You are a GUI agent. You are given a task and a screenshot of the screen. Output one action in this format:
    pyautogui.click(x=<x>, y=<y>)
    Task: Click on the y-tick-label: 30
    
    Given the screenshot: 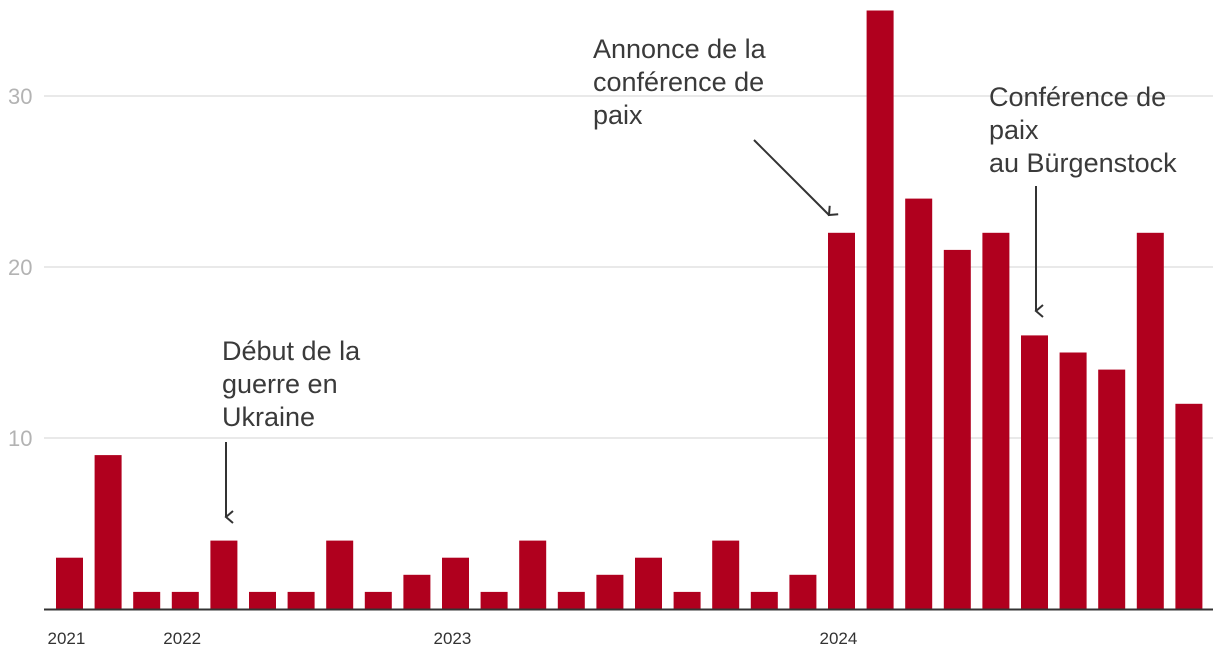 What is the action you would take?
    pyautogui.click(x=20, y=96)
    